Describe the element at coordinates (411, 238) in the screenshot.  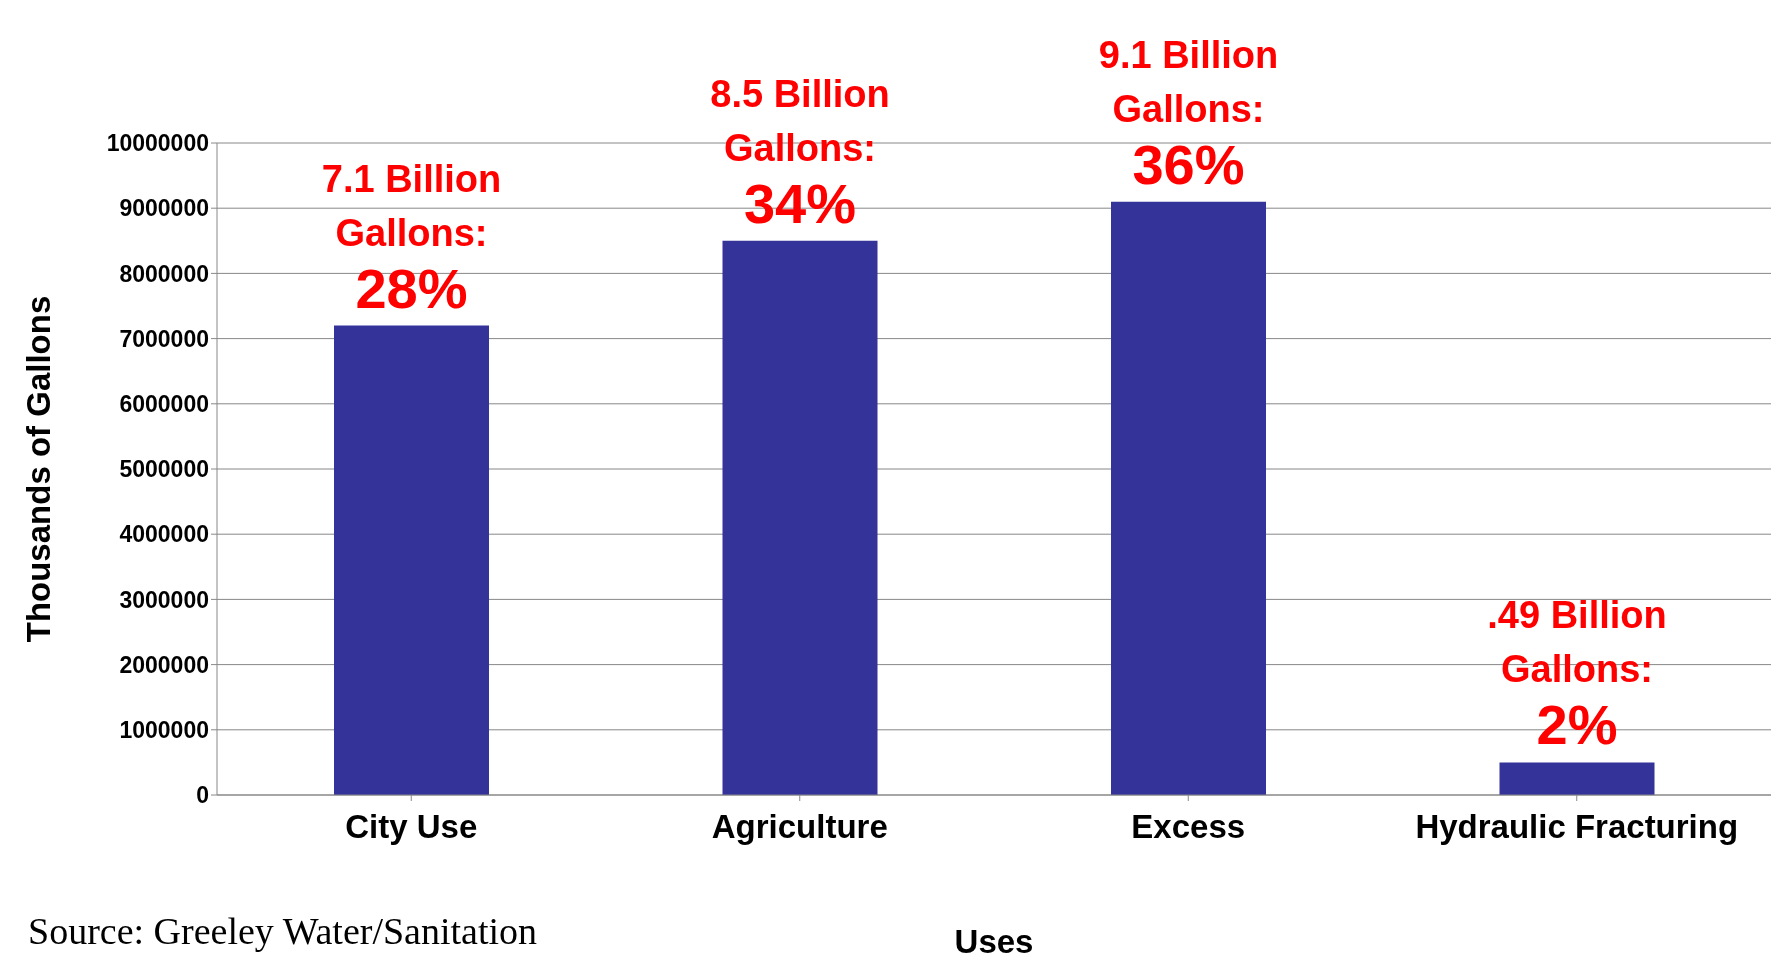
I see `annotation: 7.1 Billion Gallons: 28%` at that location.